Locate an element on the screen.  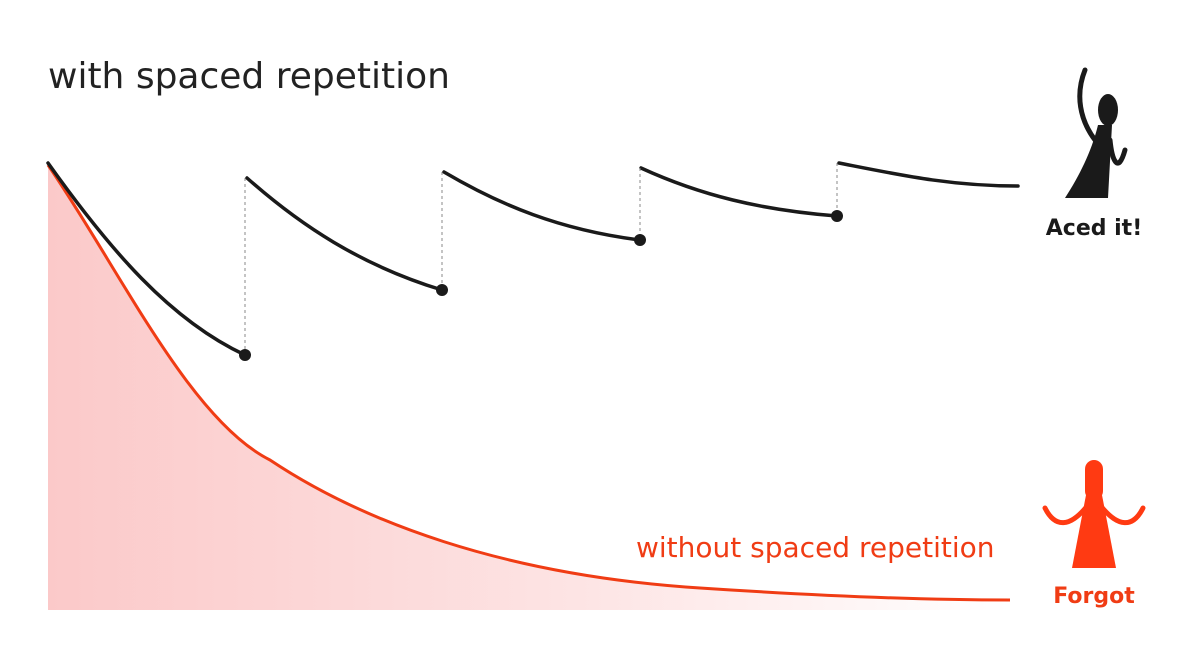
forgot-label: Forgot is located at coordinates (1094, 596).